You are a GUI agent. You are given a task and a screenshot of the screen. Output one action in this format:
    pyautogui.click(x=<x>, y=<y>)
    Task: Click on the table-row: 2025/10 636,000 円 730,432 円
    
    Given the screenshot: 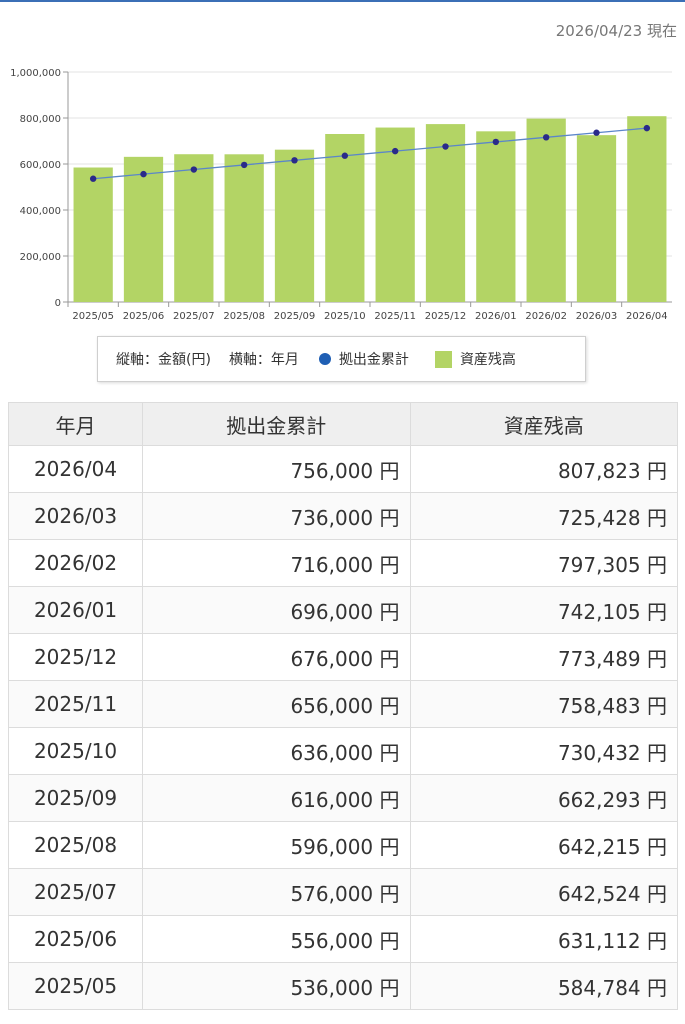 What is the action you would take?
    pyautogui.click(x=343, y=751)
    